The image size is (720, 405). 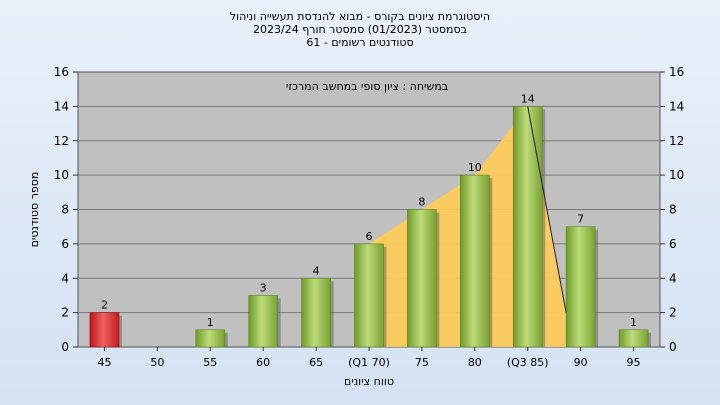 I want to click on y-tick-label-right: 6, so click(x=673, y=244).